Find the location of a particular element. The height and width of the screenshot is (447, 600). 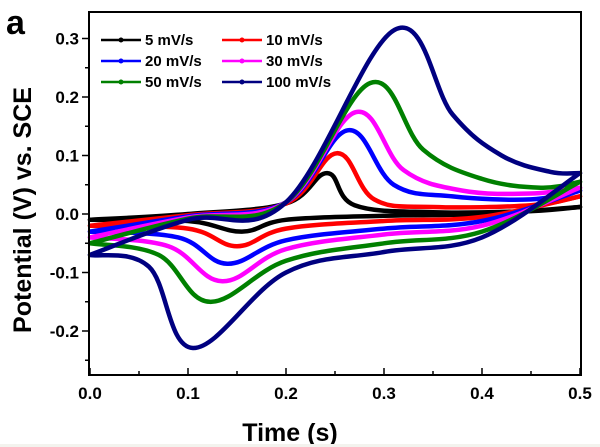

panel-label: a is located at coordinates (16, 23).